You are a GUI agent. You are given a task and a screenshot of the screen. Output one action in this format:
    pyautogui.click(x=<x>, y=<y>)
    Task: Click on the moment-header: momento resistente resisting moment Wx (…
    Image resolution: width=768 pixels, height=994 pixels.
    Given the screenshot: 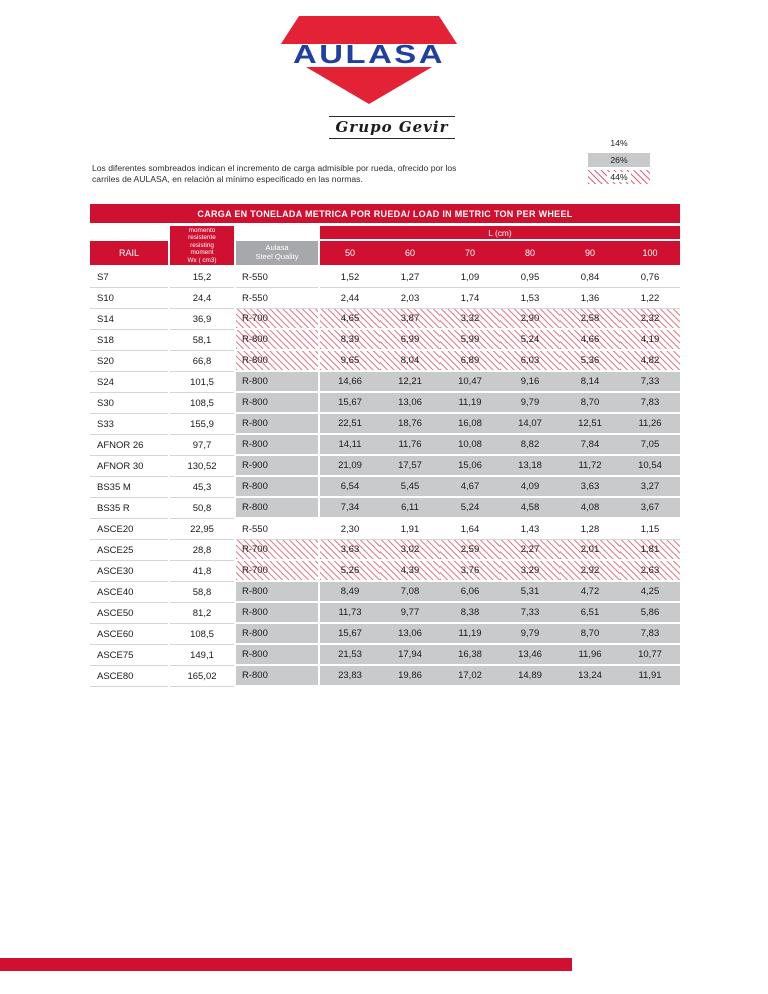 What is the action you would take?
    pyautogui.click(x=202, y=245)
    